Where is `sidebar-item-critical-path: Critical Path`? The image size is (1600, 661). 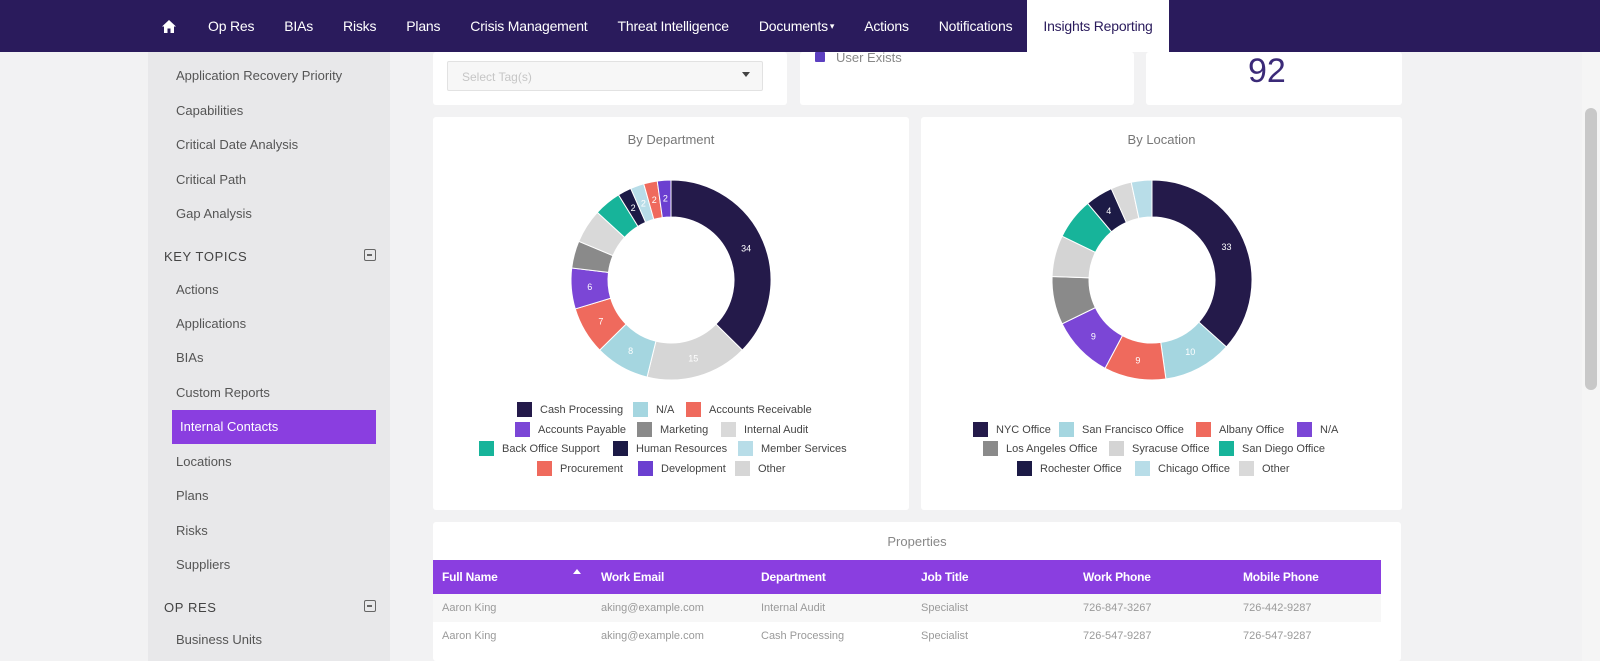
sidebar-item-critical-path: Critical Path is located at coordinates (211, 179).